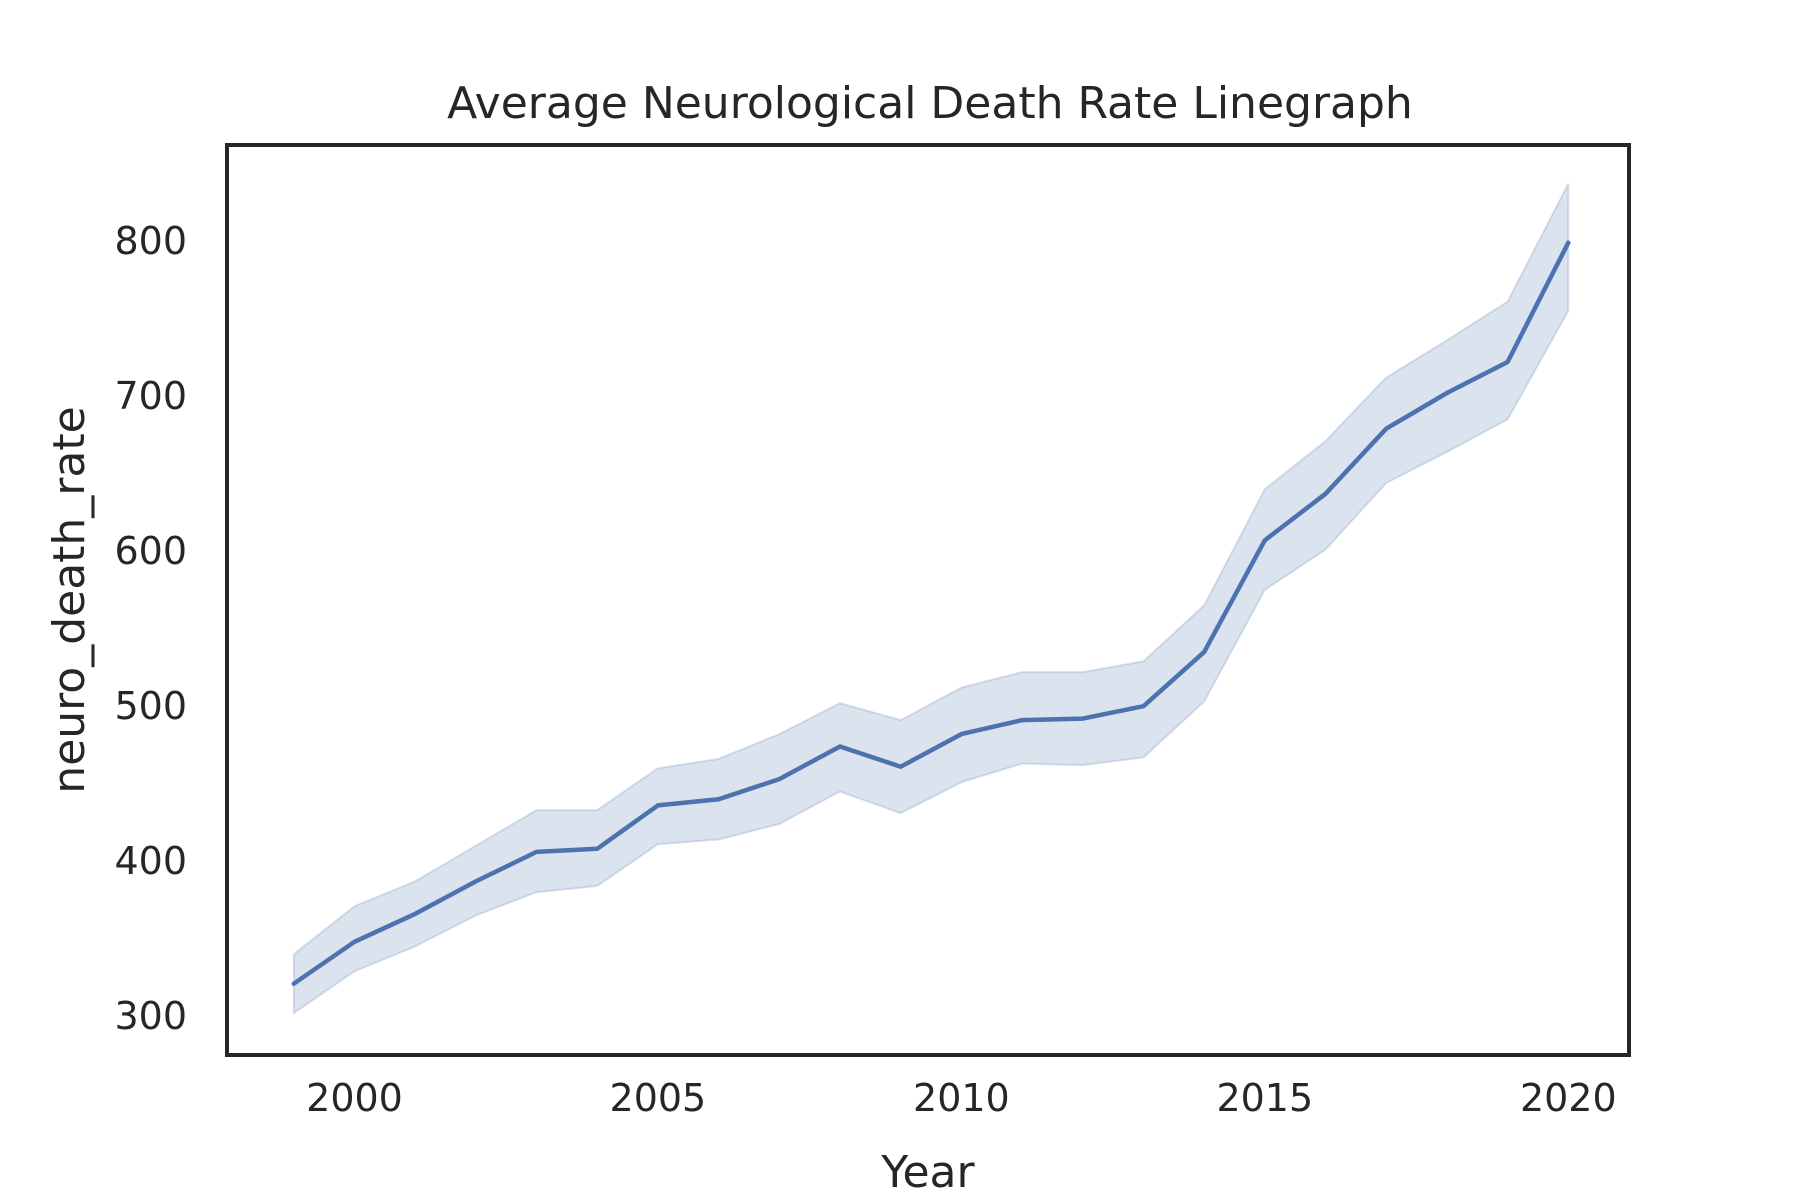 The image size is (1800, 1200). Describe the element at coordinates (150, 551) in the screenshot. I see `y-tick-label: 600` at that location.